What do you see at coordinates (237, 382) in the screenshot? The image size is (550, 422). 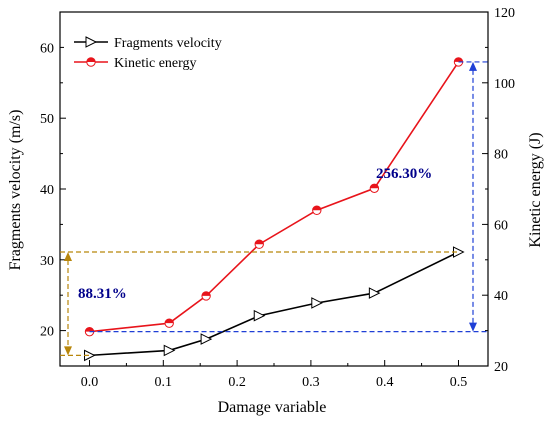 I see `x-tick-label: 0.2` at bounding box center [237, 382].